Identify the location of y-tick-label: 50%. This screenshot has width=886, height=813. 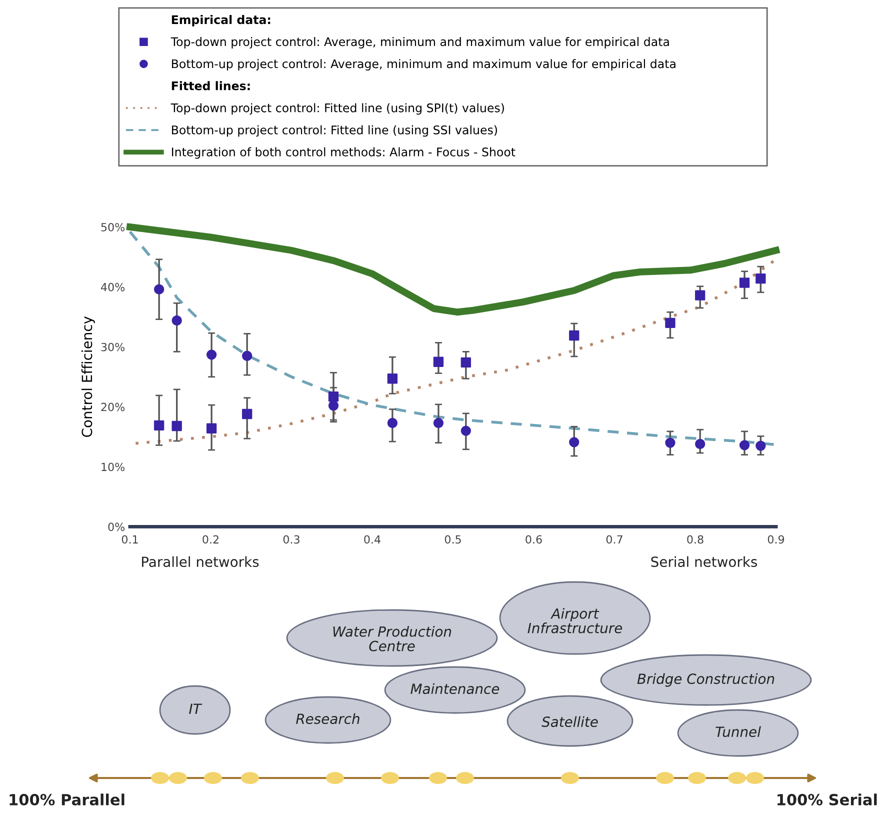
(113, 227).